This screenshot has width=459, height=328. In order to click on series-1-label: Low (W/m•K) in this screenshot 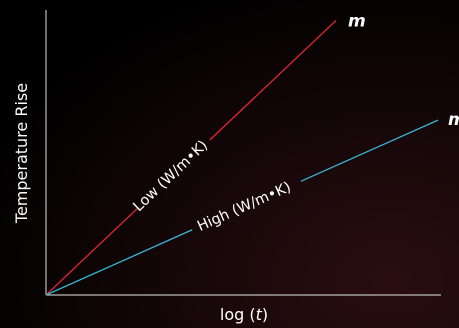, I will do `click(171, 177)`.